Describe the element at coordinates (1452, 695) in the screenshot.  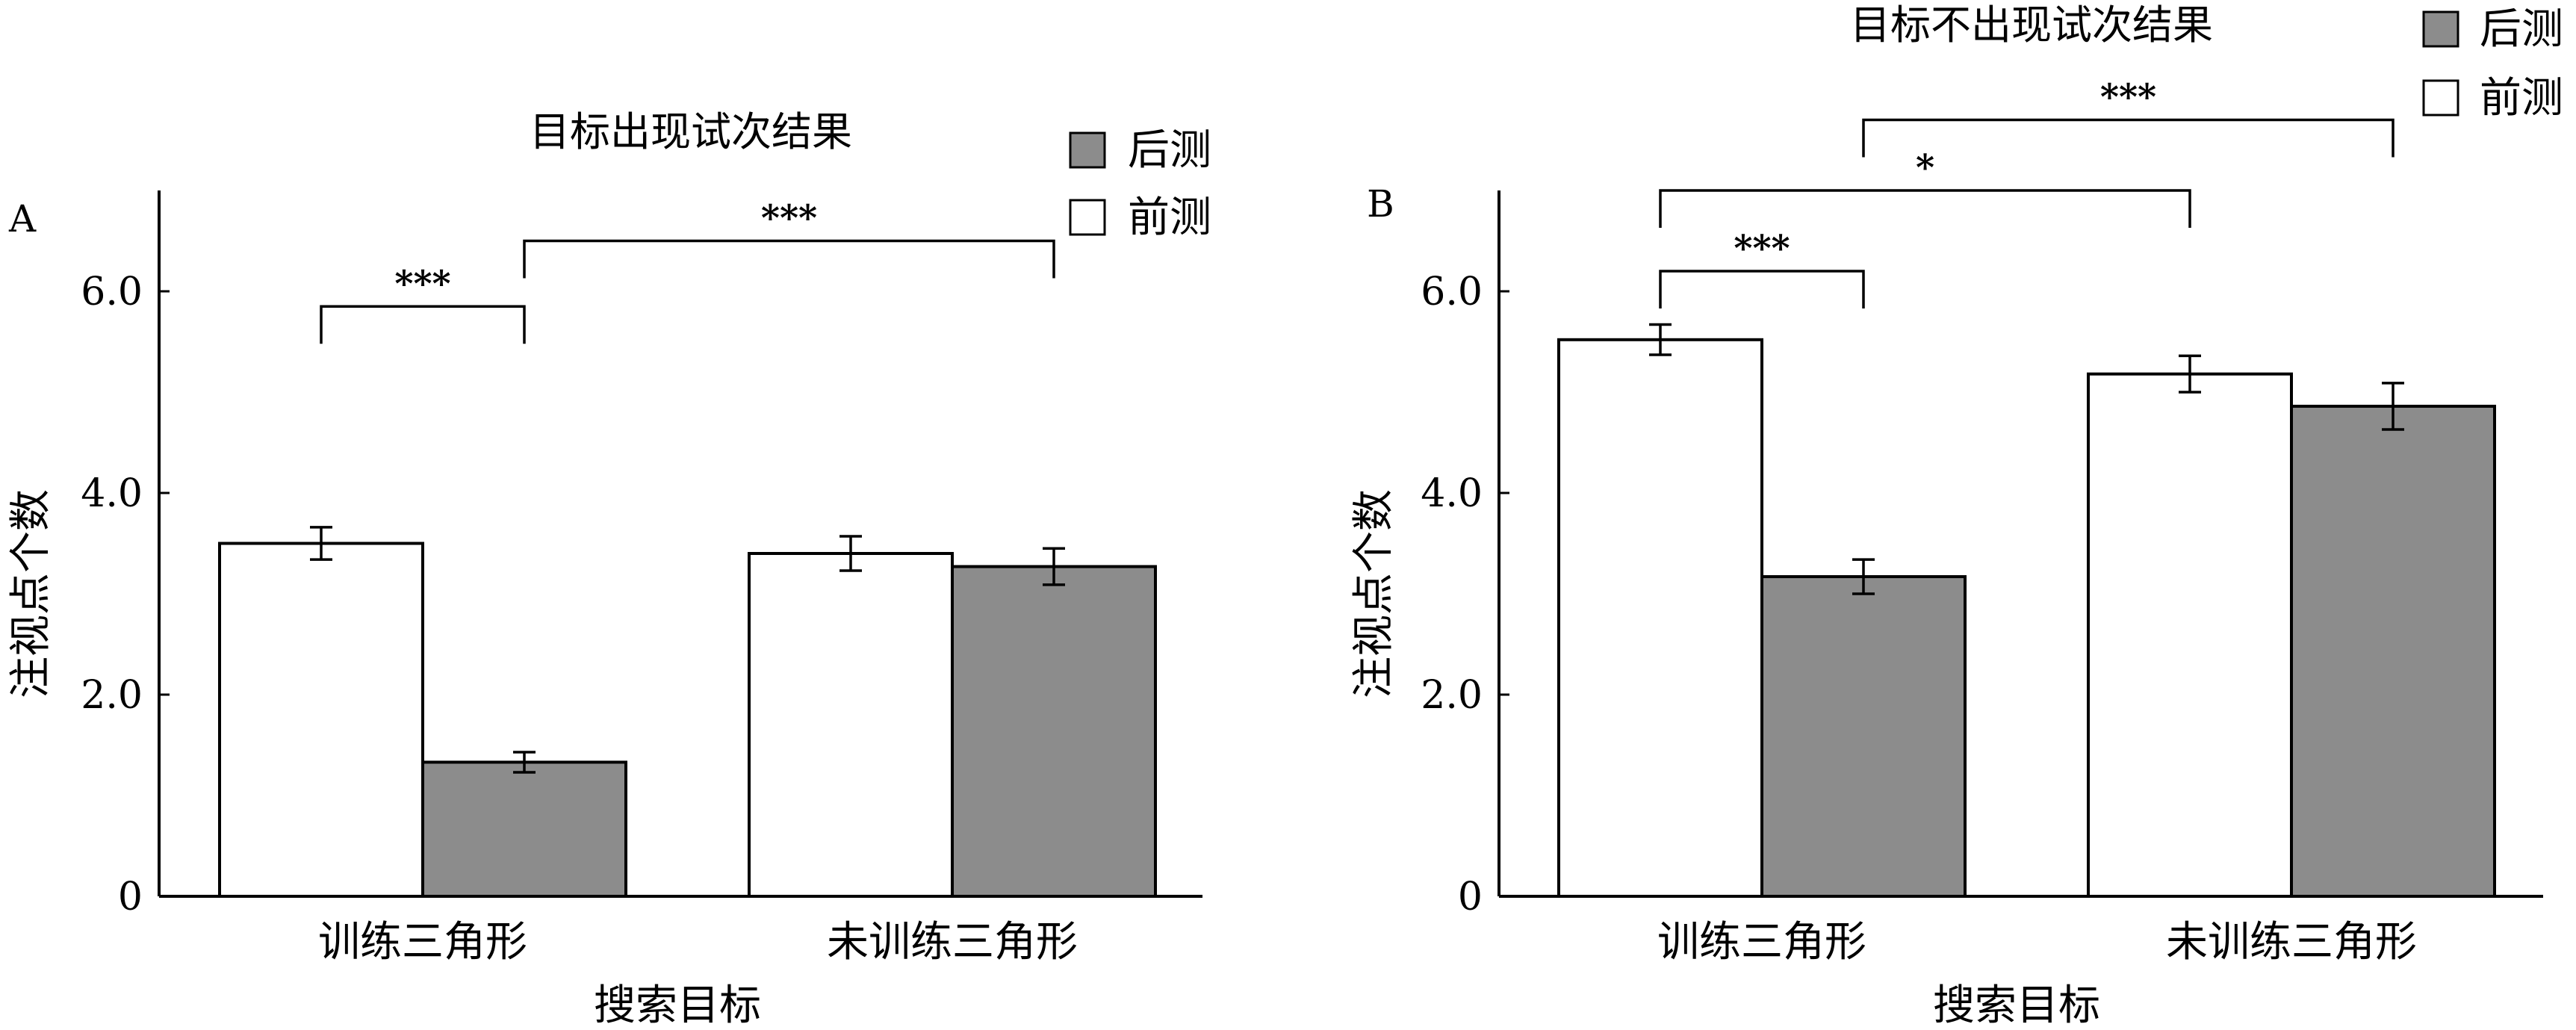
I see `panel-1-y-tick-label: 2.0` at that location.